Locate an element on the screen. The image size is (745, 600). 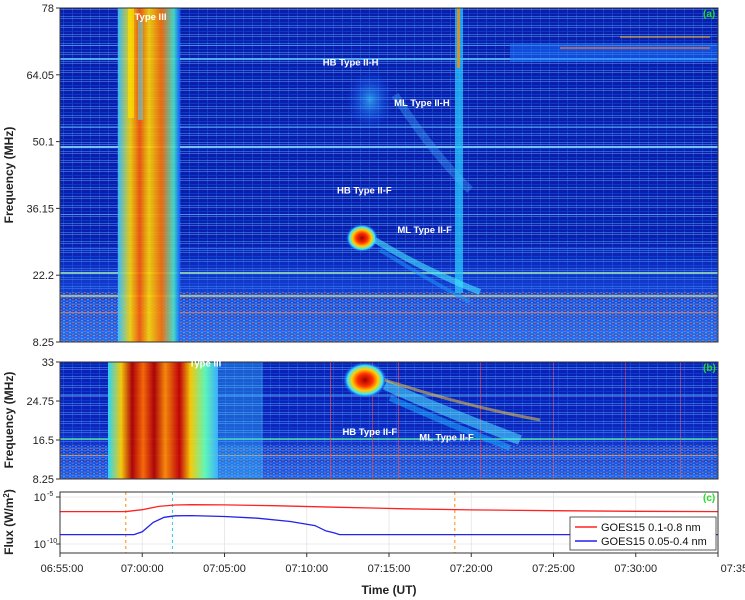
x-tick-label: 07:35:00 is located at coordinates (733, 569).